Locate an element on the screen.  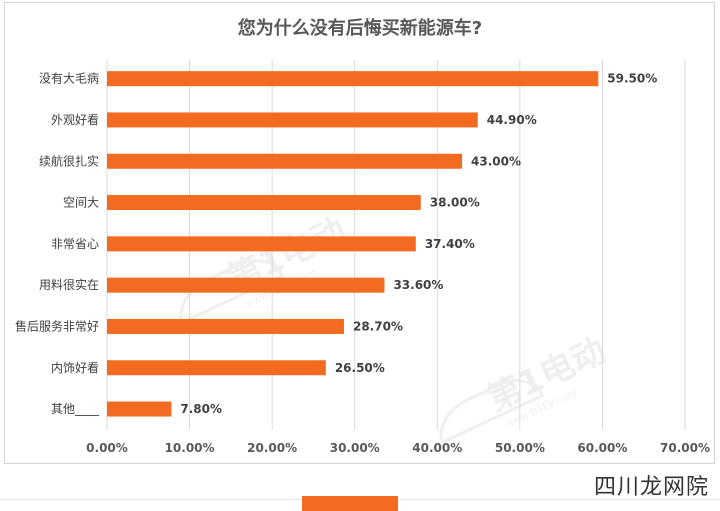
category-label: 内饰好看 is located at coordinates (75, 368).